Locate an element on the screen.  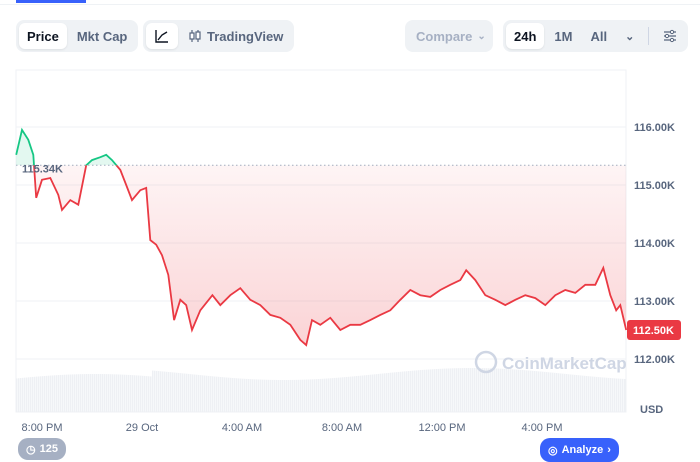
sliders-icon is located at coordinates (670, 36).